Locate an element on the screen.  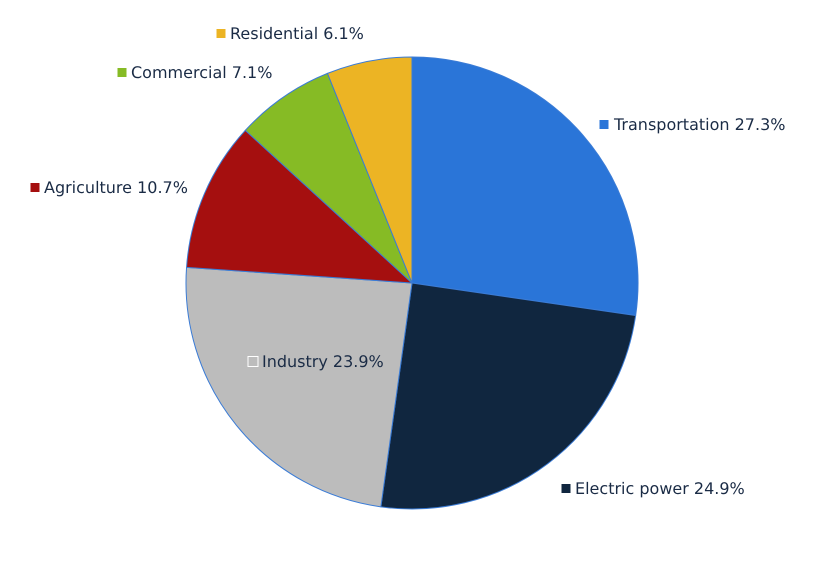
legend-label: Agriculture 10.7% is located at coordinates (116, 187).